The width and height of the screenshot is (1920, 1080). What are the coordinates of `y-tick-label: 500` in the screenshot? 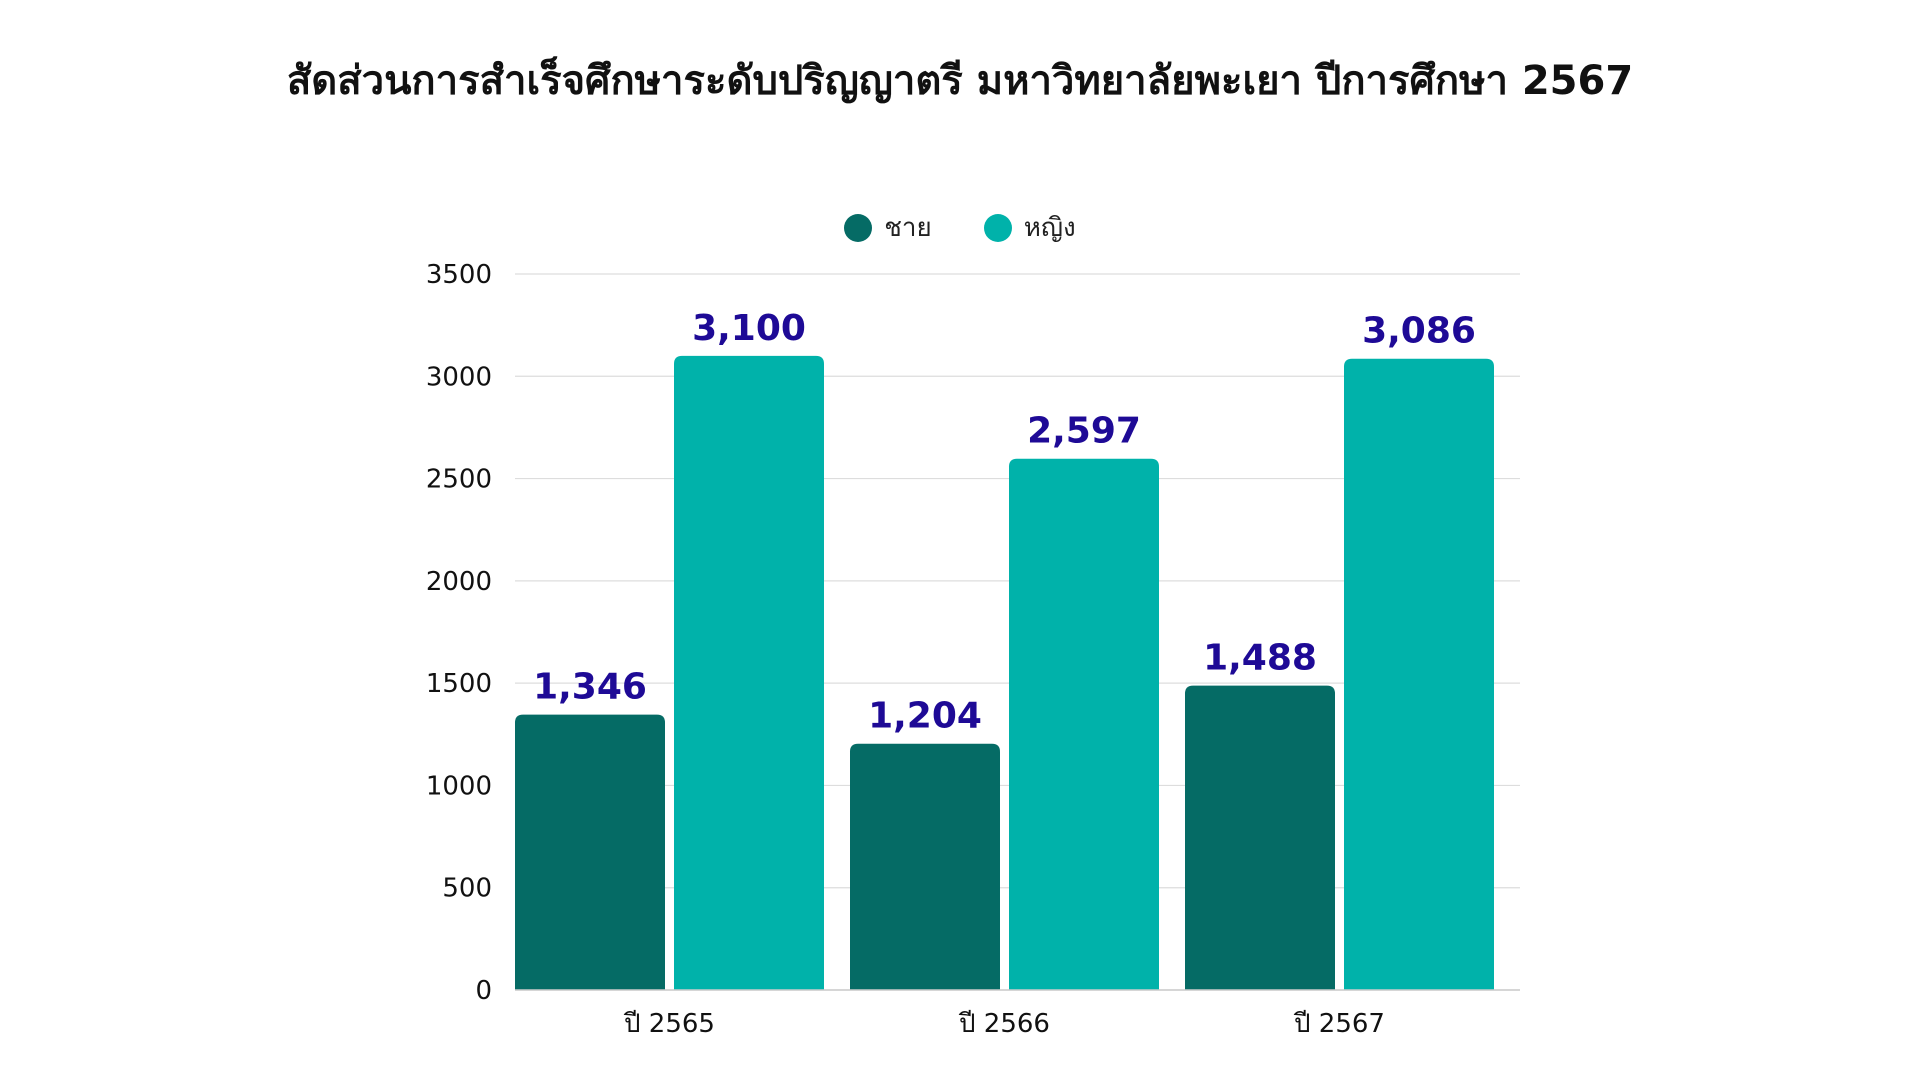 It's located at (467, 889).